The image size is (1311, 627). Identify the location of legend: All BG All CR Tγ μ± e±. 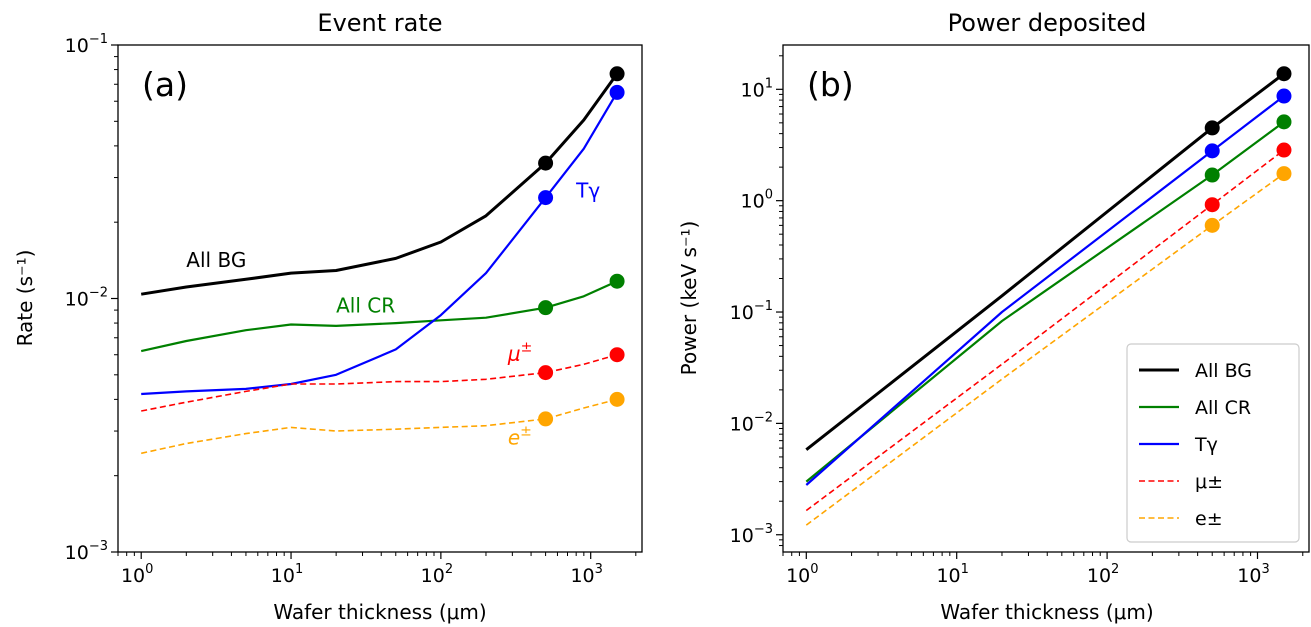
(1213, 443).